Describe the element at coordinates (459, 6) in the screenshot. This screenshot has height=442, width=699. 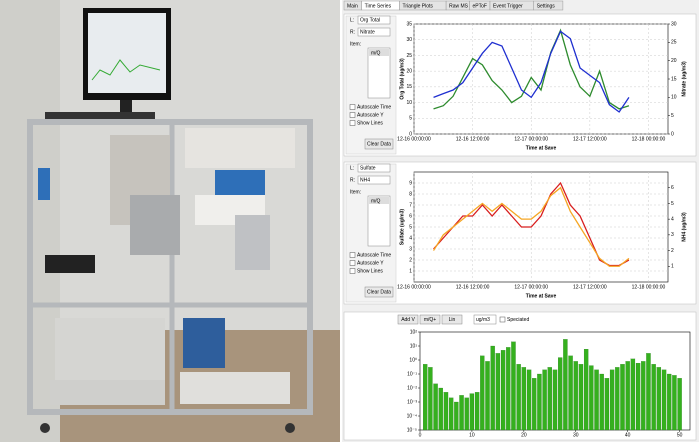
I see `tab-label: Raw MS` at that location.